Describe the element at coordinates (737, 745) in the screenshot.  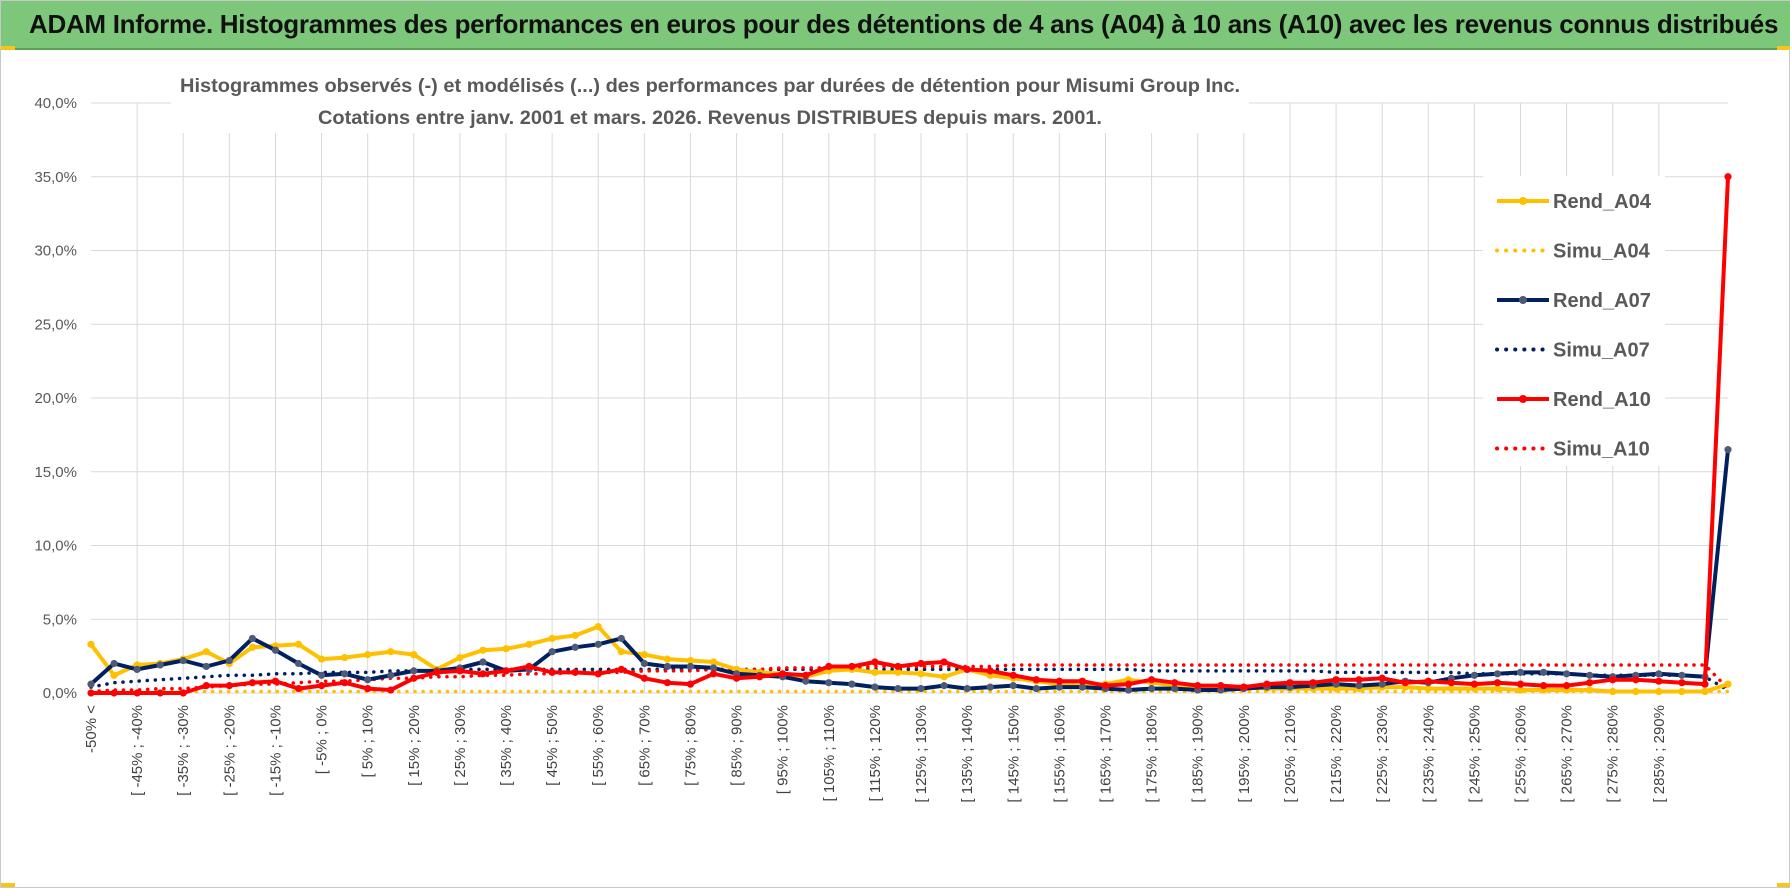
I see `x-tick-label: [ 85% ; 90%` at that location.